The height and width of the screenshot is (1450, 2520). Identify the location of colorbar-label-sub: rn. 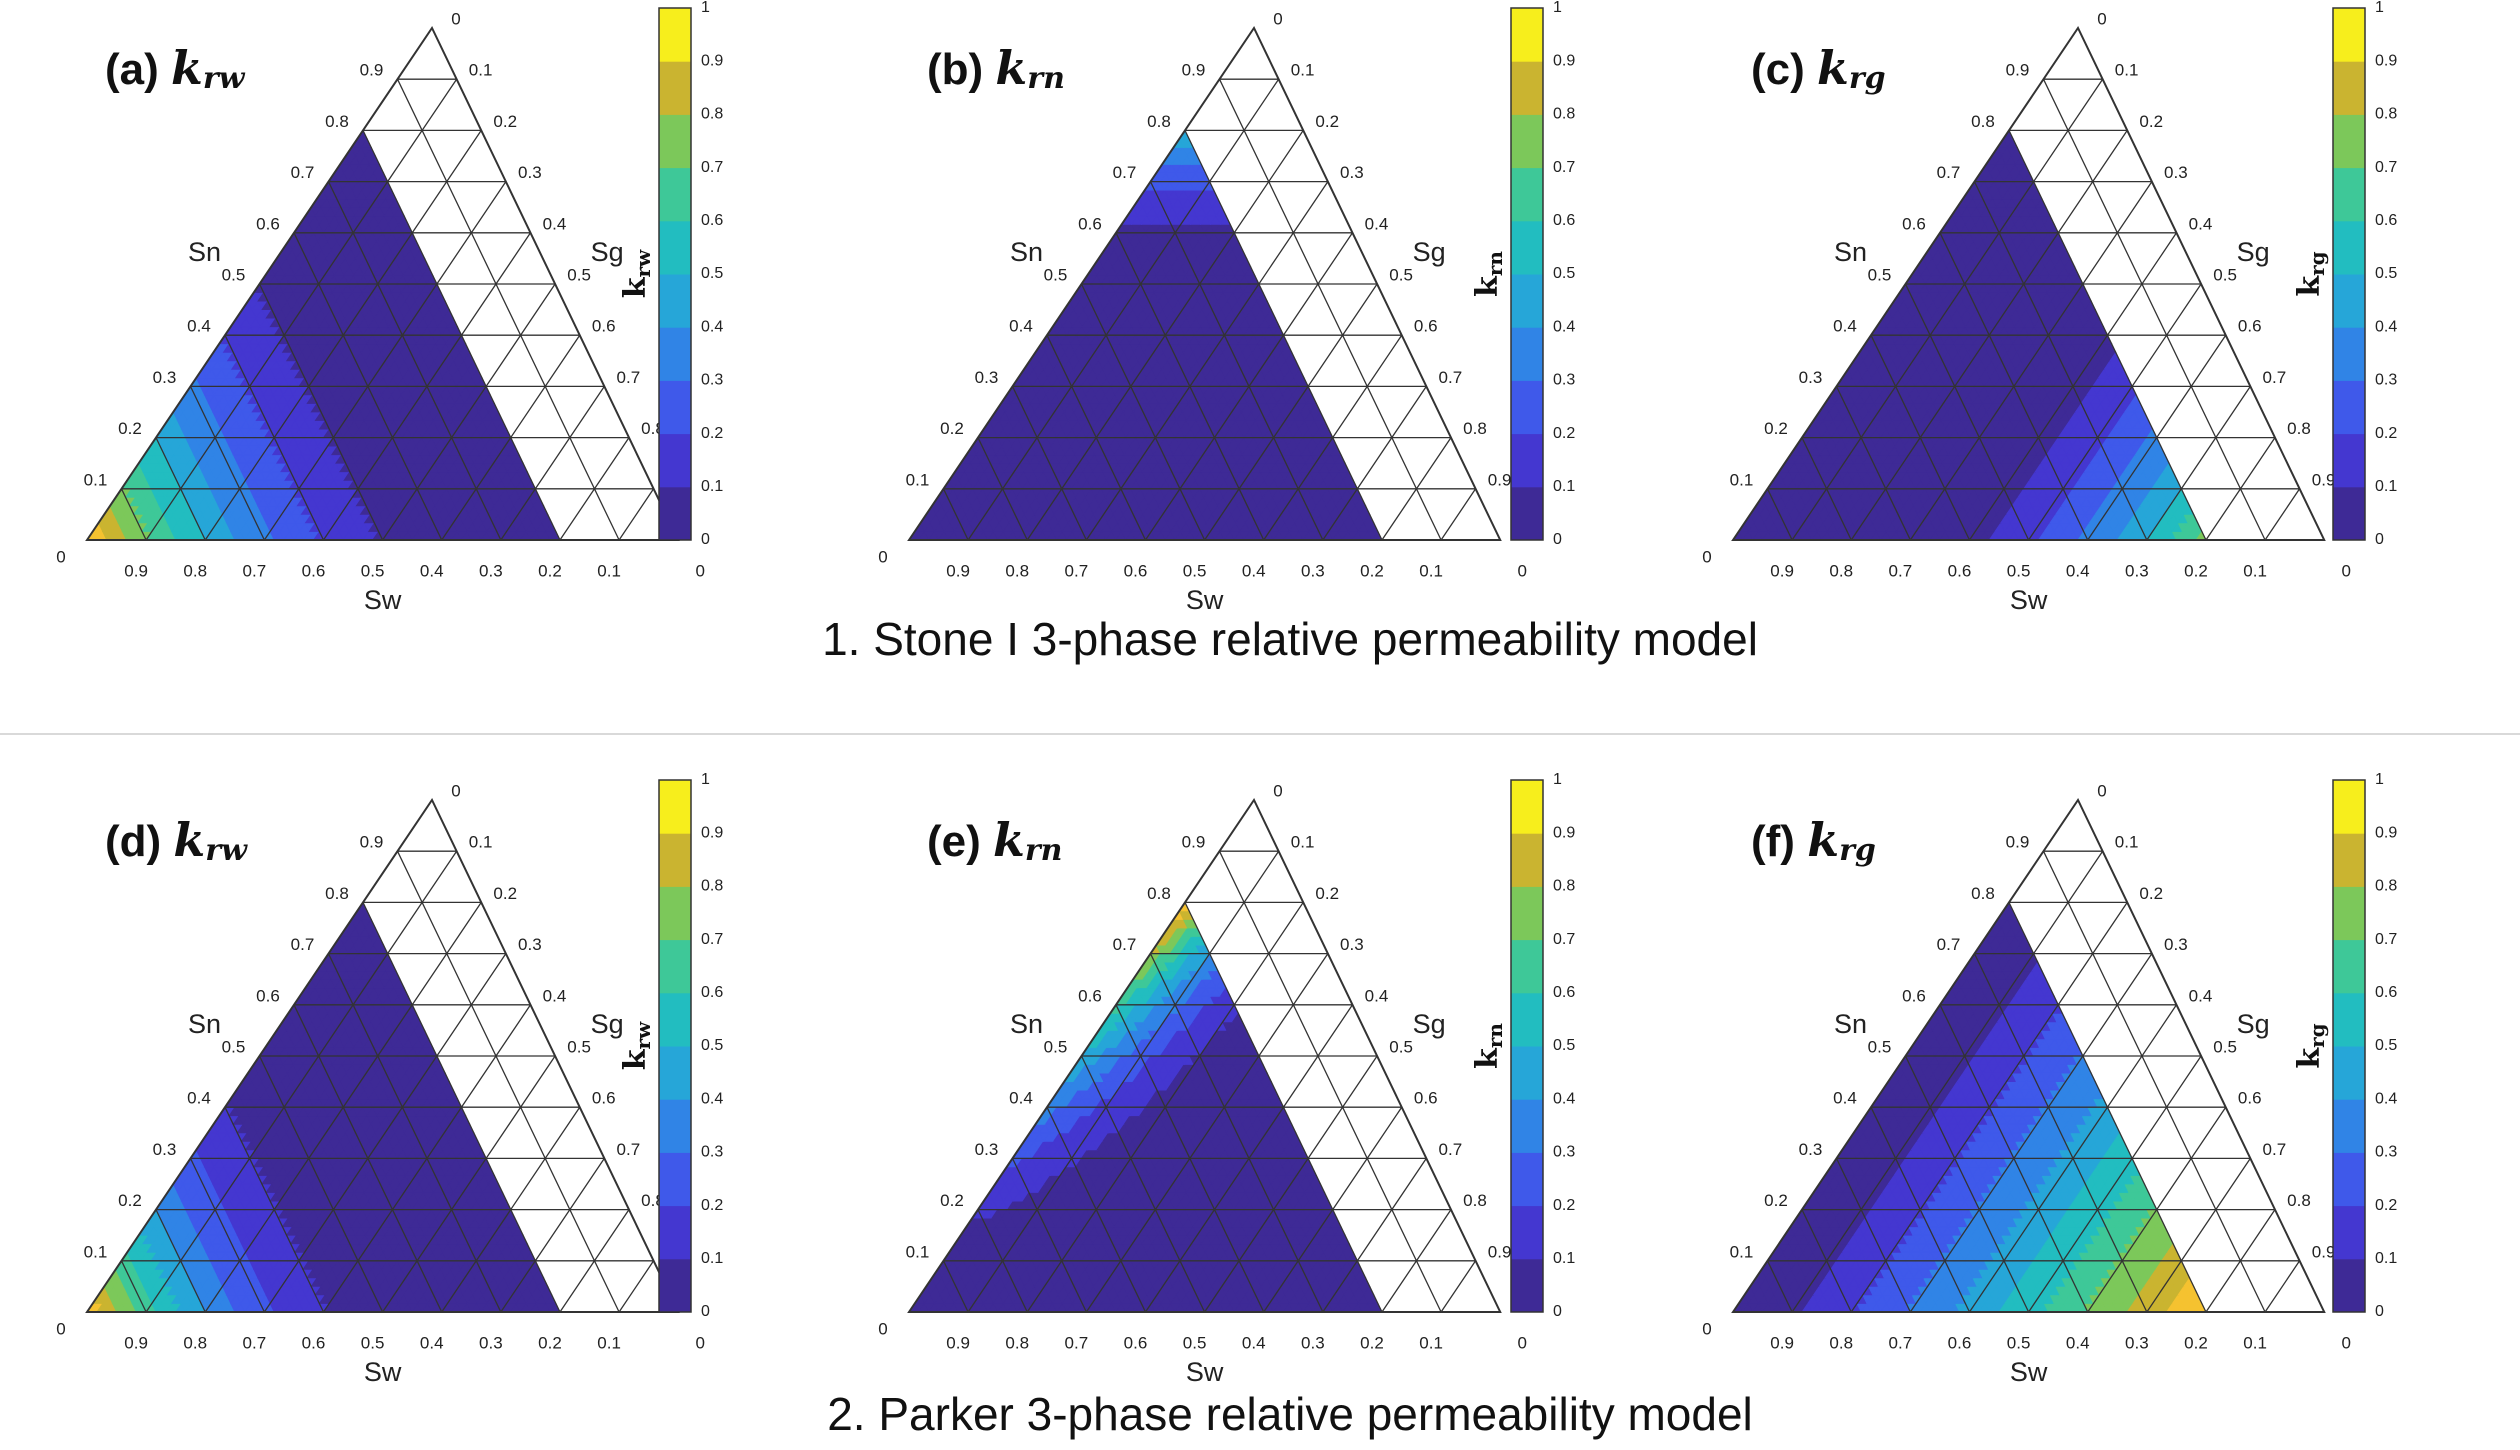
(1495, 264).